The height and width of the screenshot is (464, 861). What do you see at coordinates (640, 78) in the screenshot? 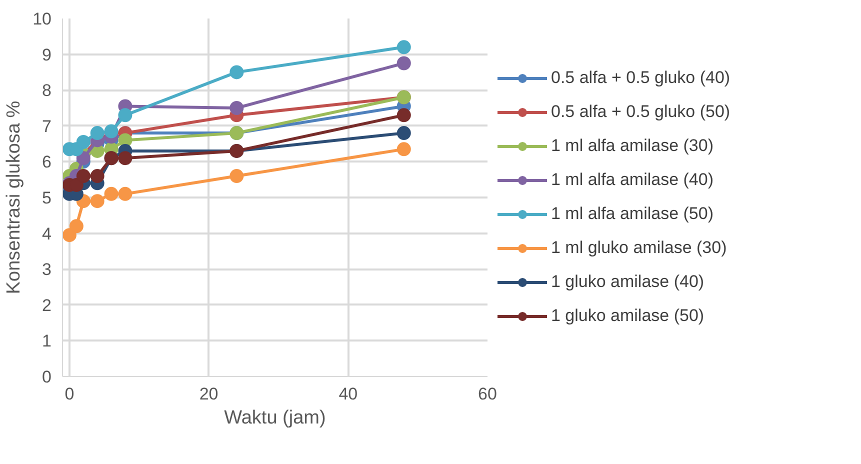
I see `legend-label: 0.5 alfa + 0.5 gluko (40)` at bounding box center [640, 78].